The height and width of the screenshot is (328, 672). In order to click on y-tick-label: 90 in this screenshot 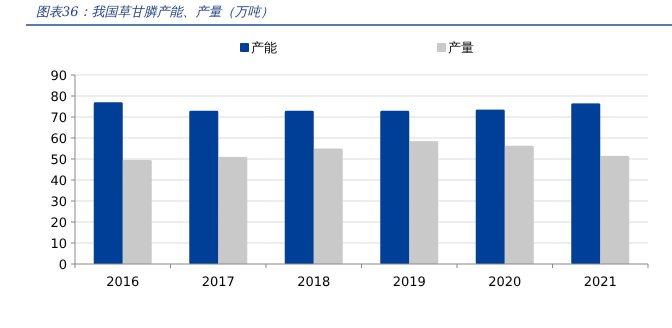, I will do `click(58, 76)`.